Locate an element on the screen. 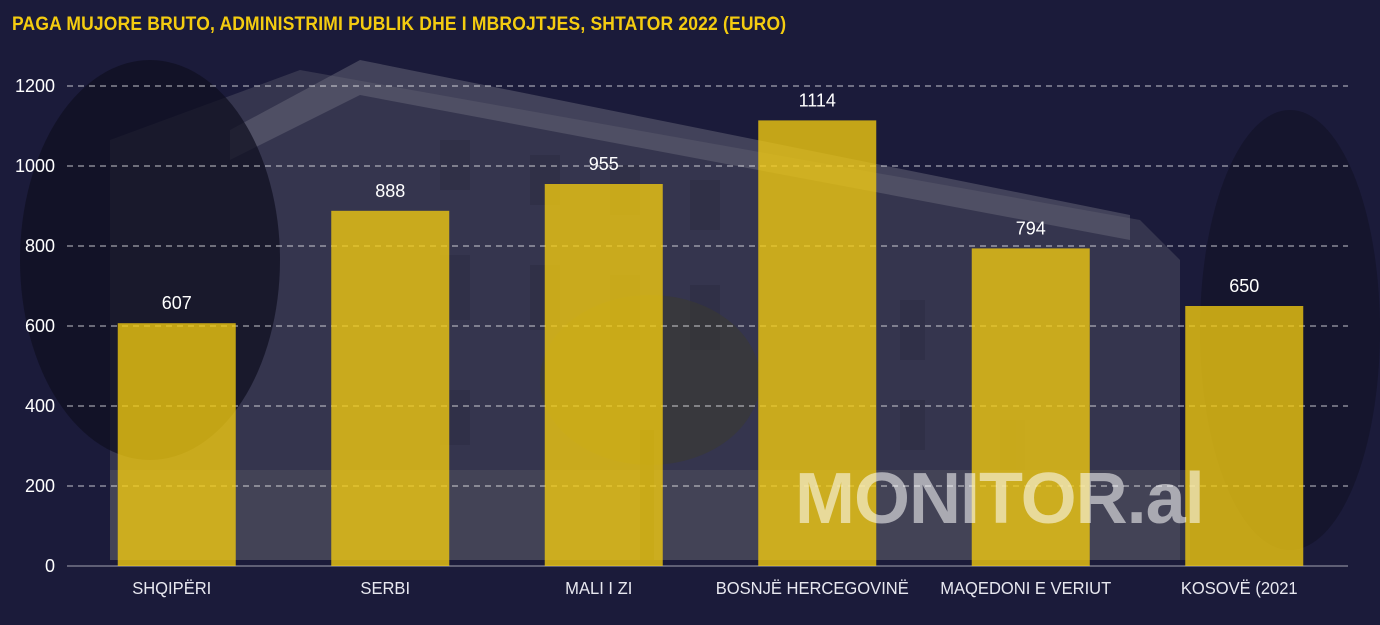  y-tick-label: 200 is located at coordinates (40, 486).